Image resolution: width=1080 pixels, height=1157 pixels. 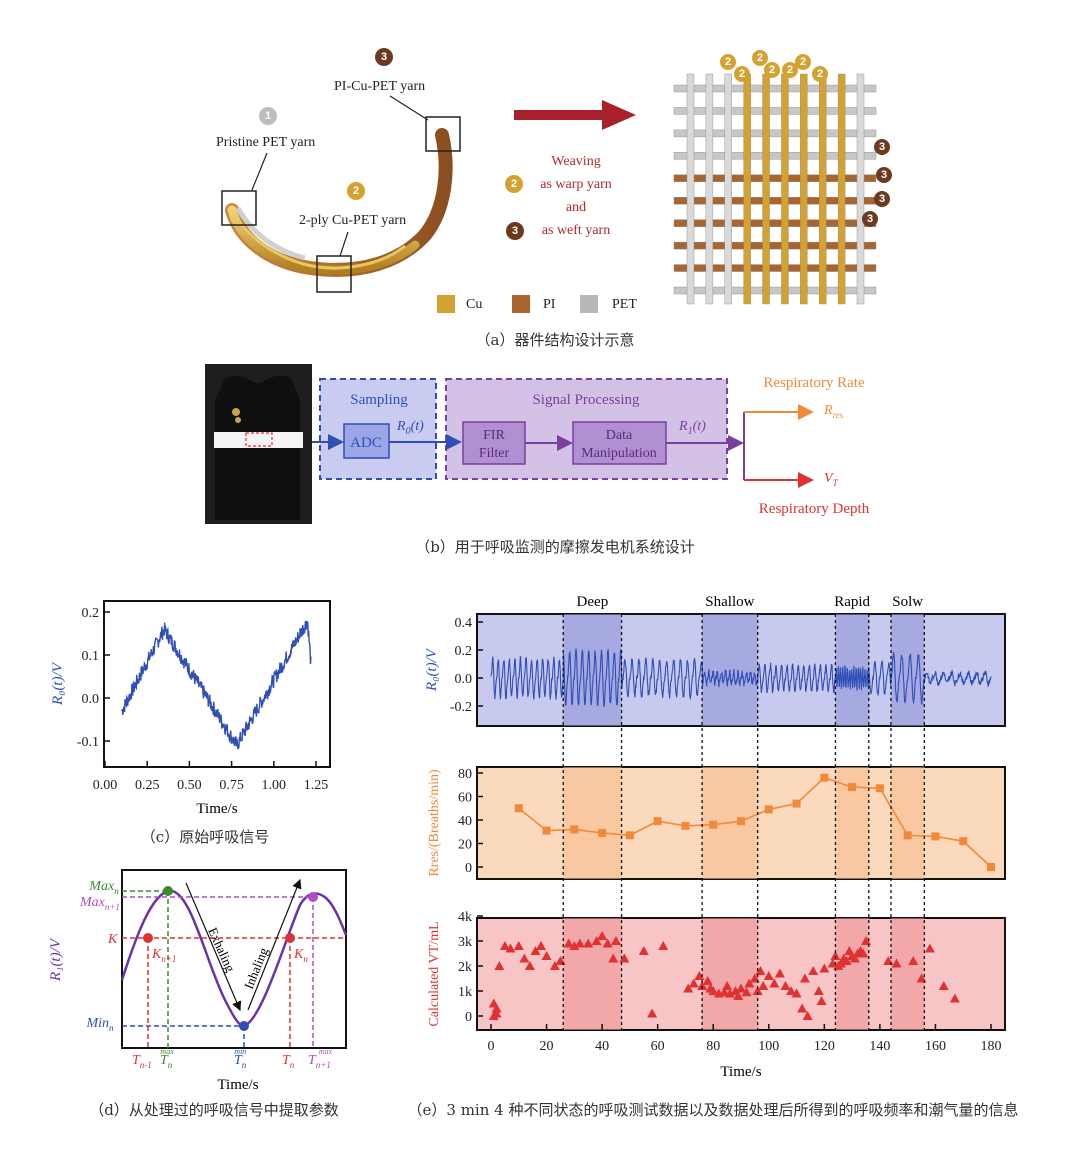 What do you see at coordinates (692, 428) in the screenshot?
I see `svg-text: R1(t)` at bounding box center [692, 428].